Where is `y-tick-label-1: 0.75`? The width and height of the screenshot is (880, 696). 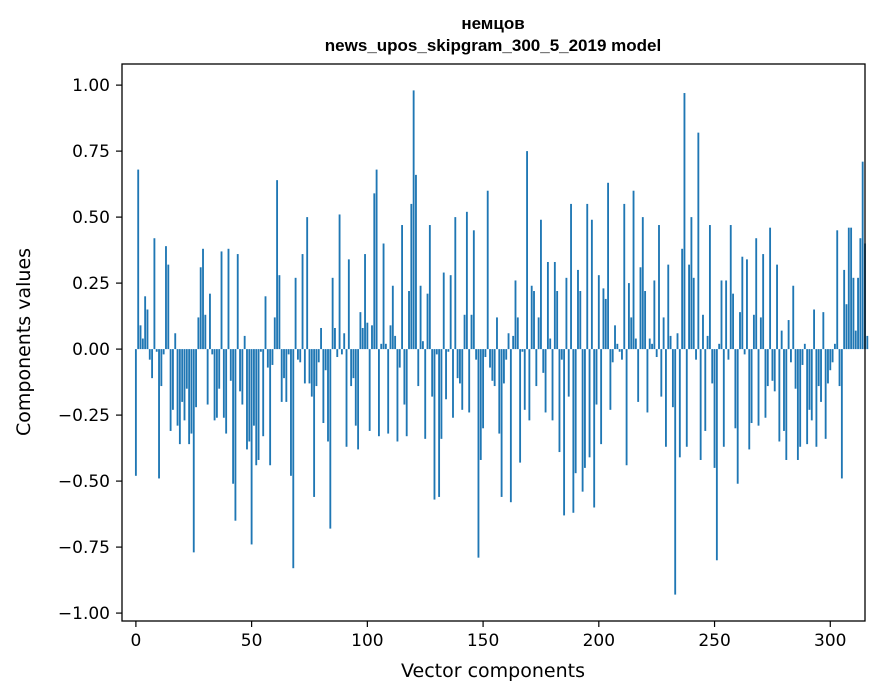
y-tick-label-1: 0.75 is located at coordinates (91, 152).